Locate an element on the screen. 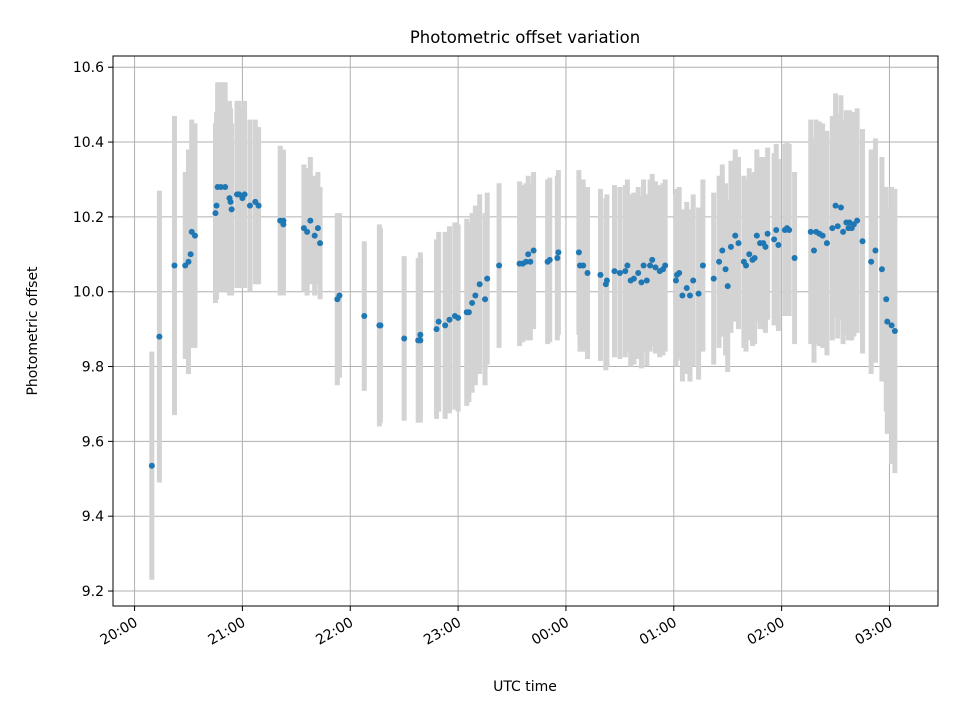 This screenshot has width=960, height=724. y-tick-label: 10.2 is located at coordinates (88, 218).